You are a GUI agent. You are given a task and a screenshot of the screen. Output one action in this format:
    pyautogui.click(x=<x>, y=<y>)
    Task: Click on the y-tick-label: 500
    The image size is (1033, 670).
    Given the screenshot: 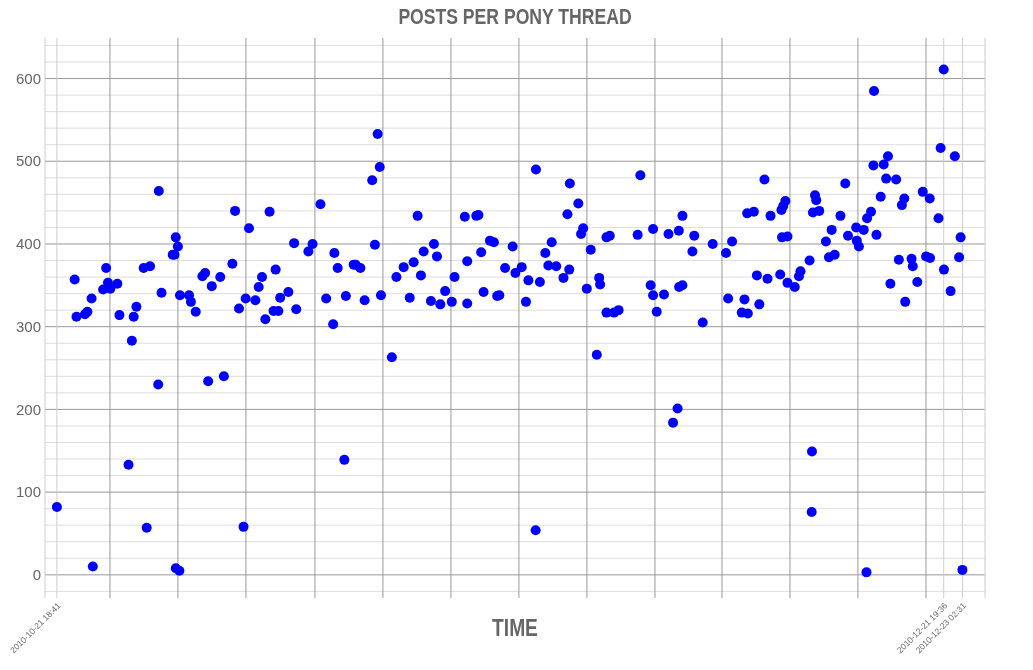 What is the action you would take?
    pyautogui.click(x=28, y=161)
    